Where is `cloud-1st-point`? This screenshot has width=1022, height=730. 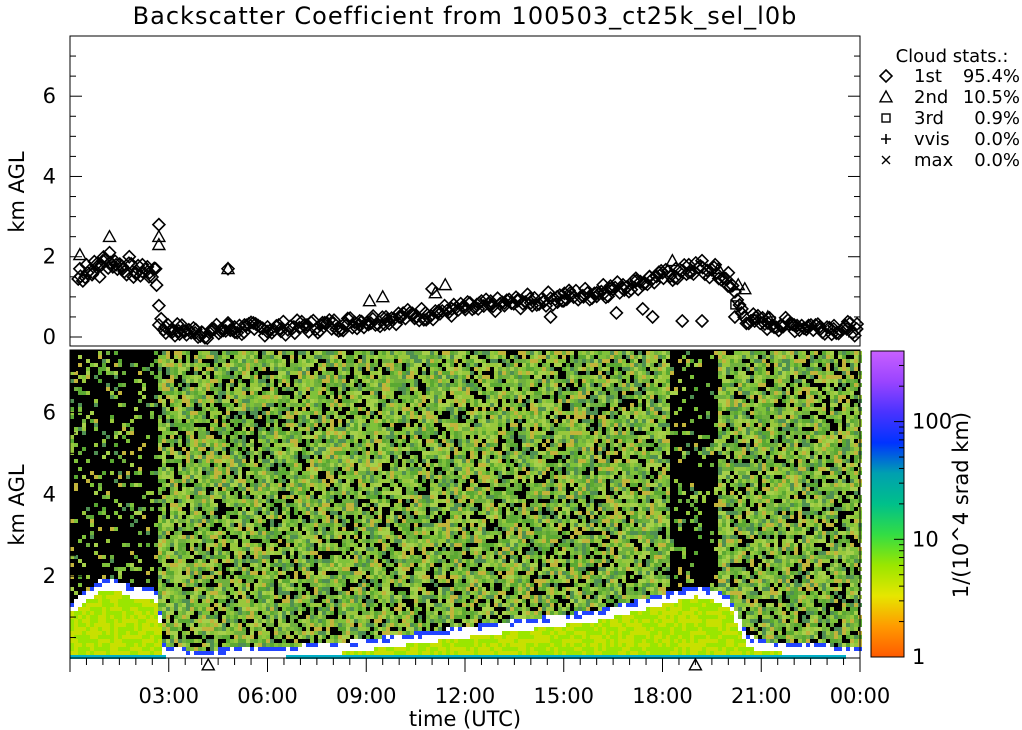
cloud-1st-point is located at coordinates (410, 312).